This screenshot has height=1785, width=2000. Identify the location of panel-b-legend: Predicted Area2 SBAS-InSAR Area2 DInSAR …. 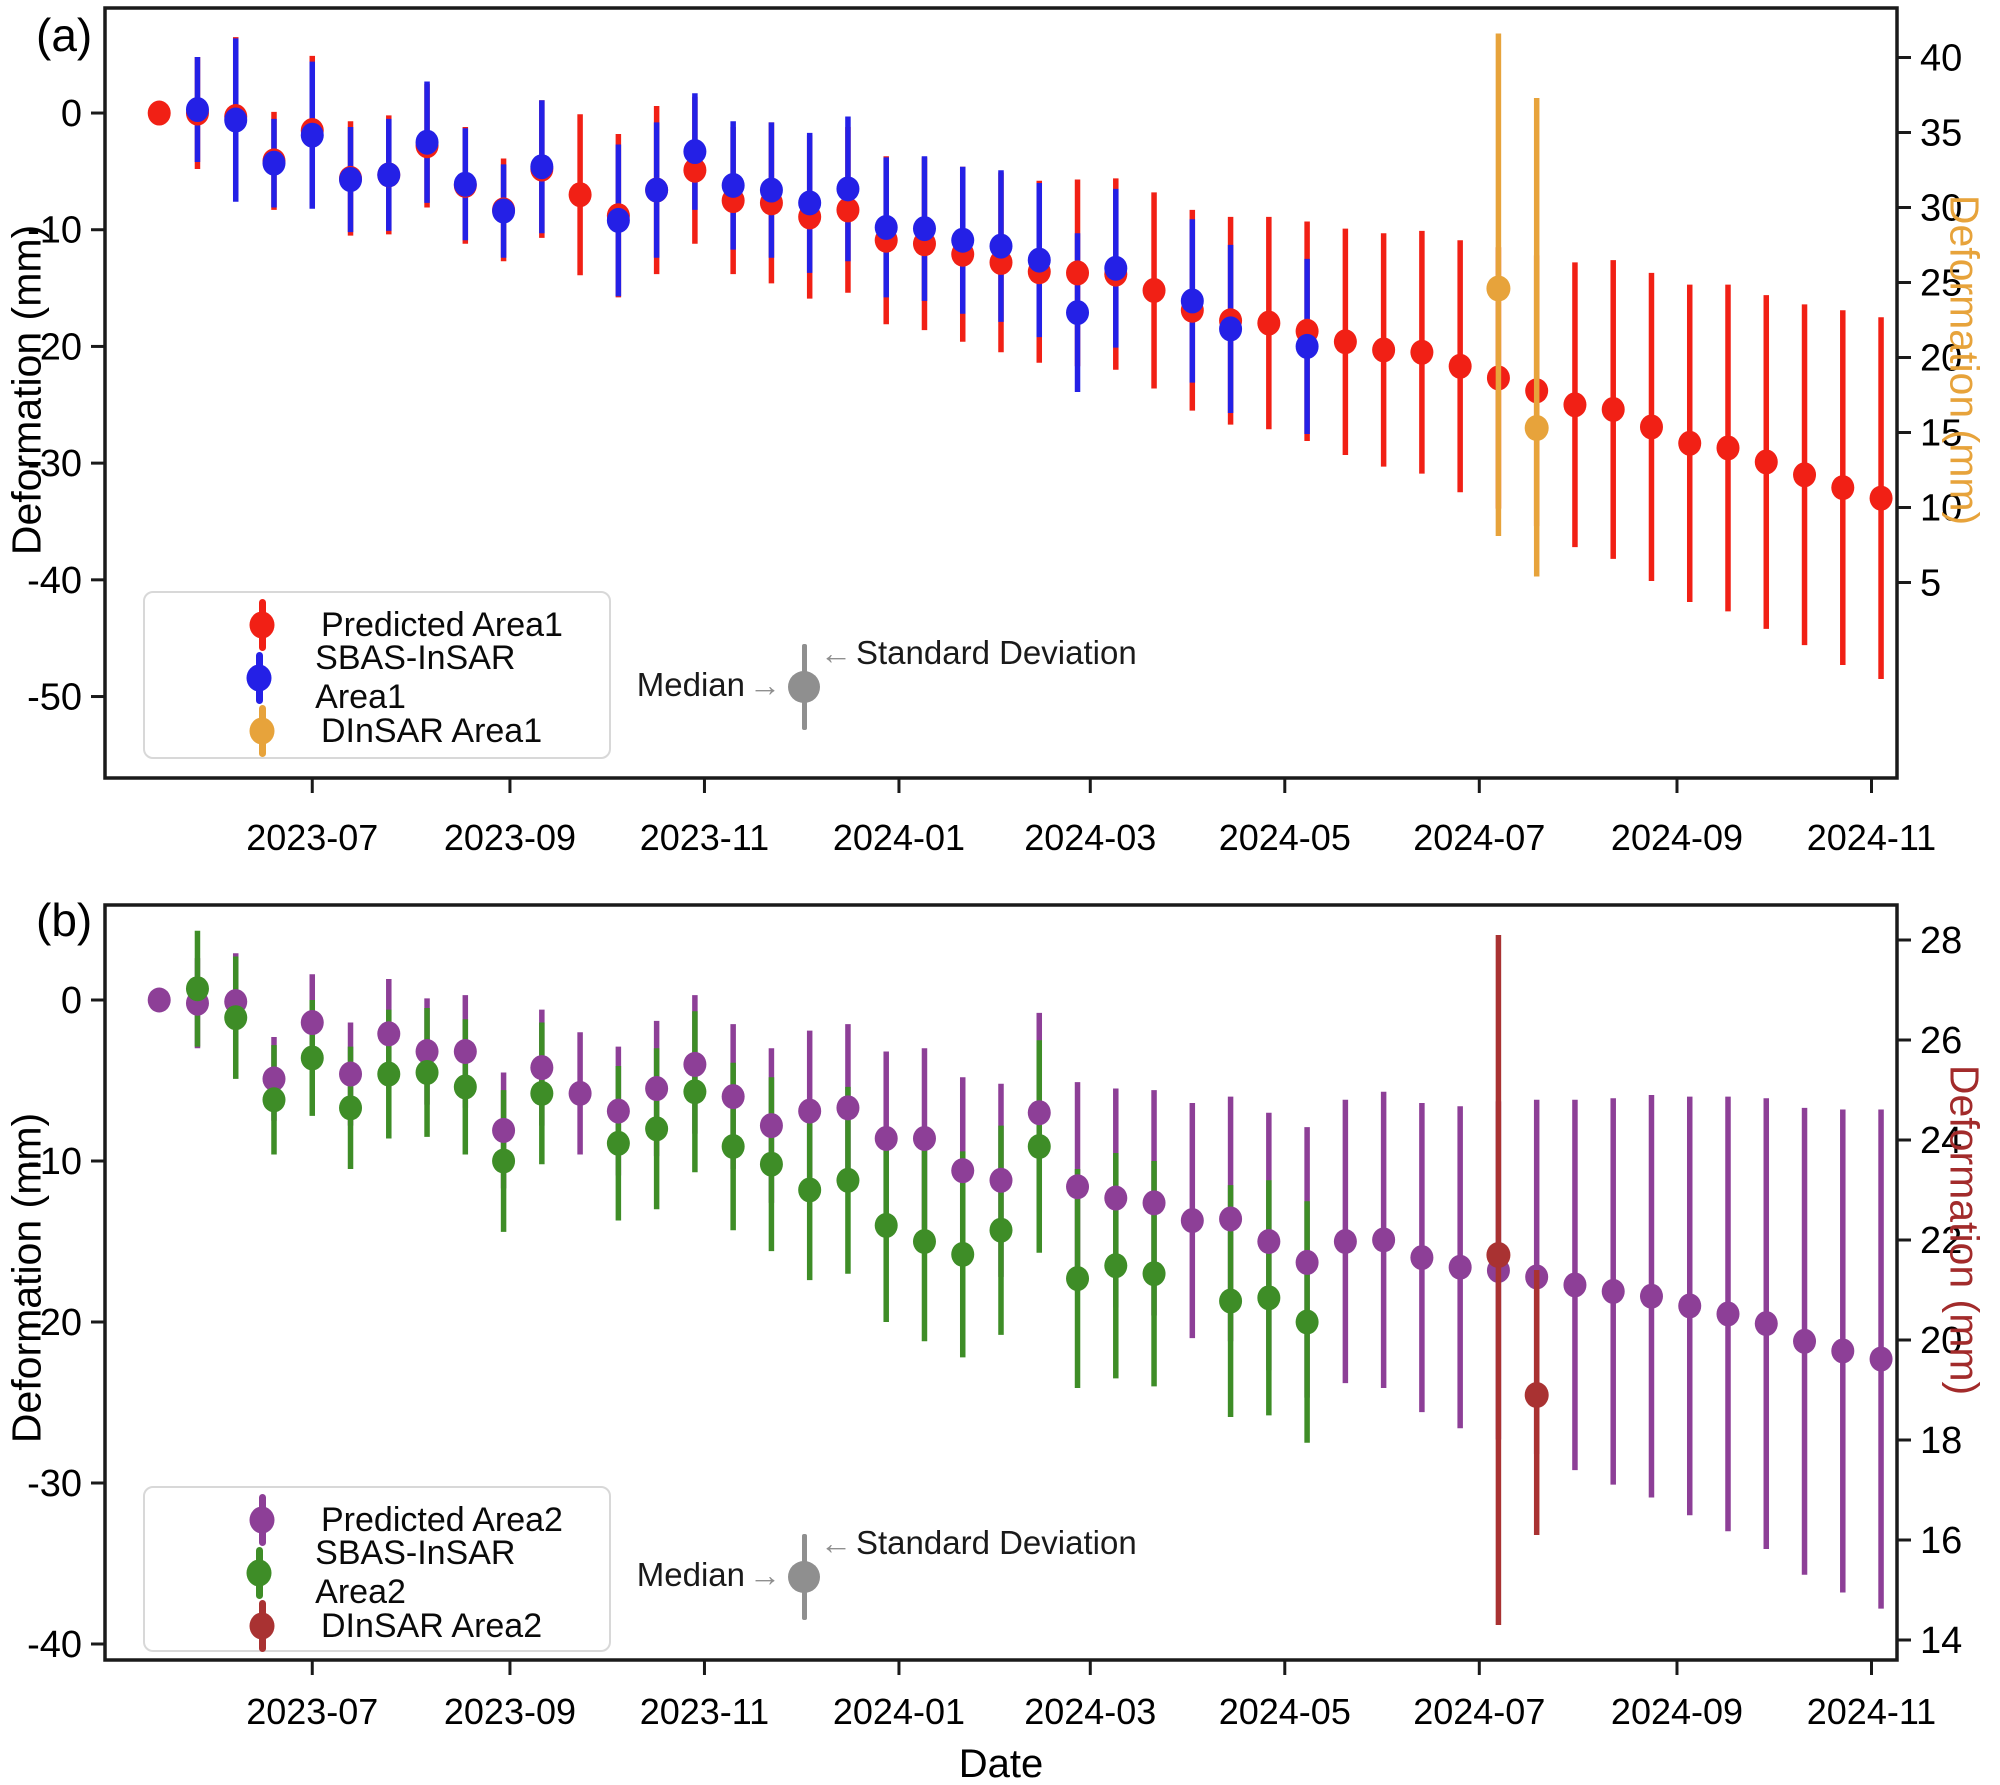
(377, 1569).